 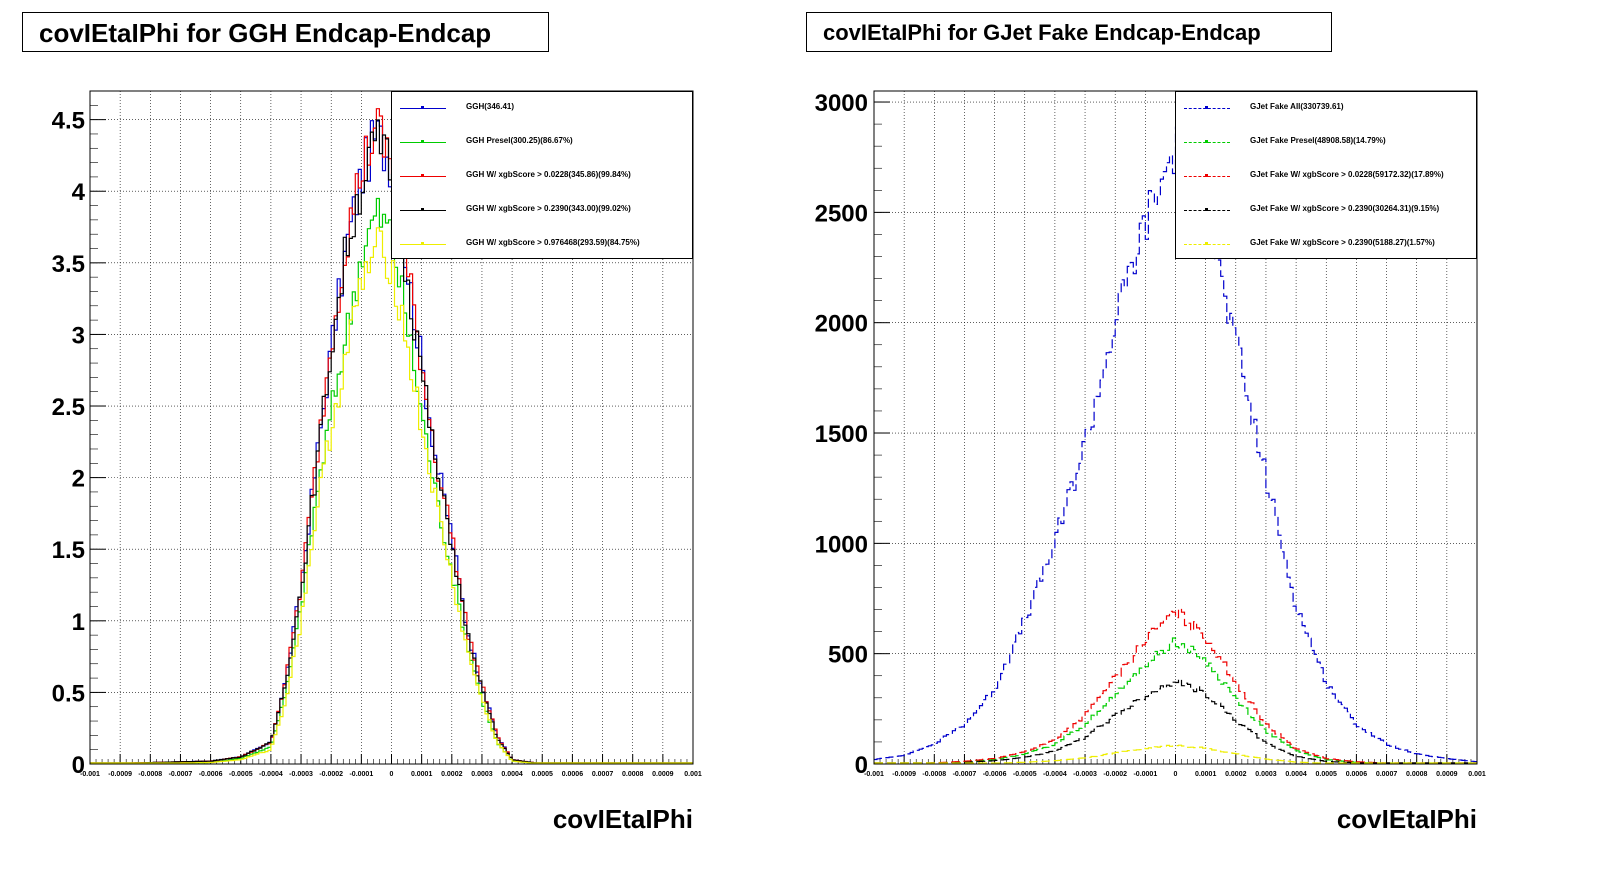 What do you see at coordinates (490, 106) in the screenshot?
I see `legend-label: GGH(346.41)` at bounding box center [490, 106].